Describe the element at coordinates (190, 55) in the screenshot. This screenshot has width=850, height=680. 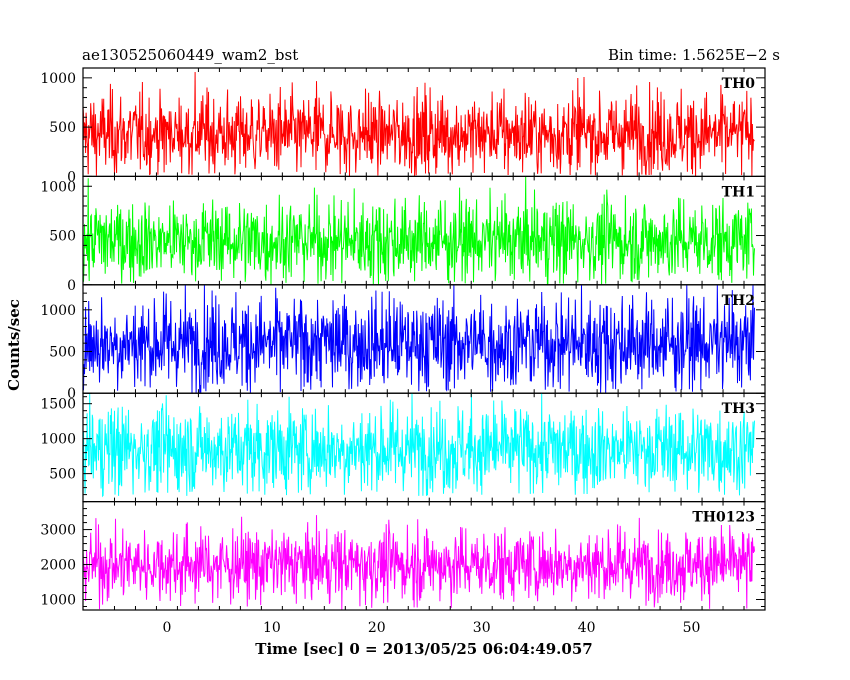
I see `chart-title: ae130525060449_wam2_bst` at that location.